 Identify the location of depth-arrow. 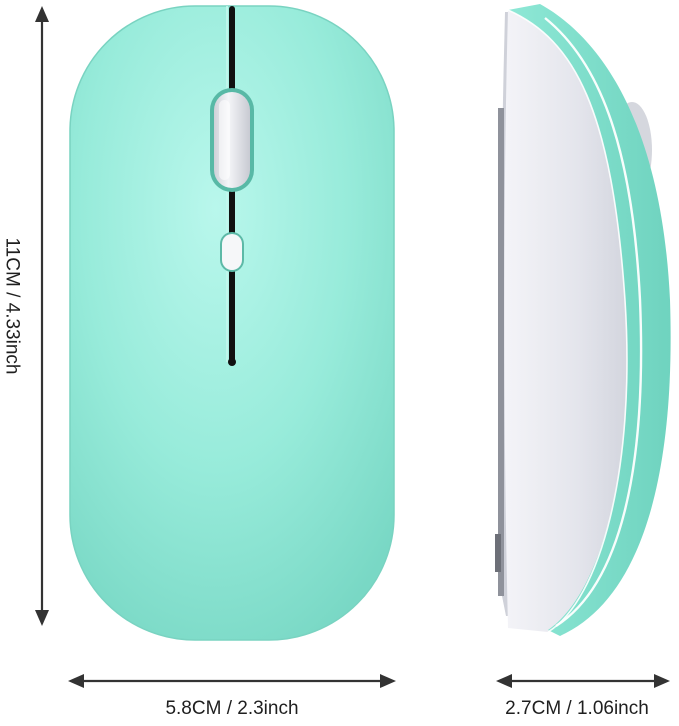
(583, 681).